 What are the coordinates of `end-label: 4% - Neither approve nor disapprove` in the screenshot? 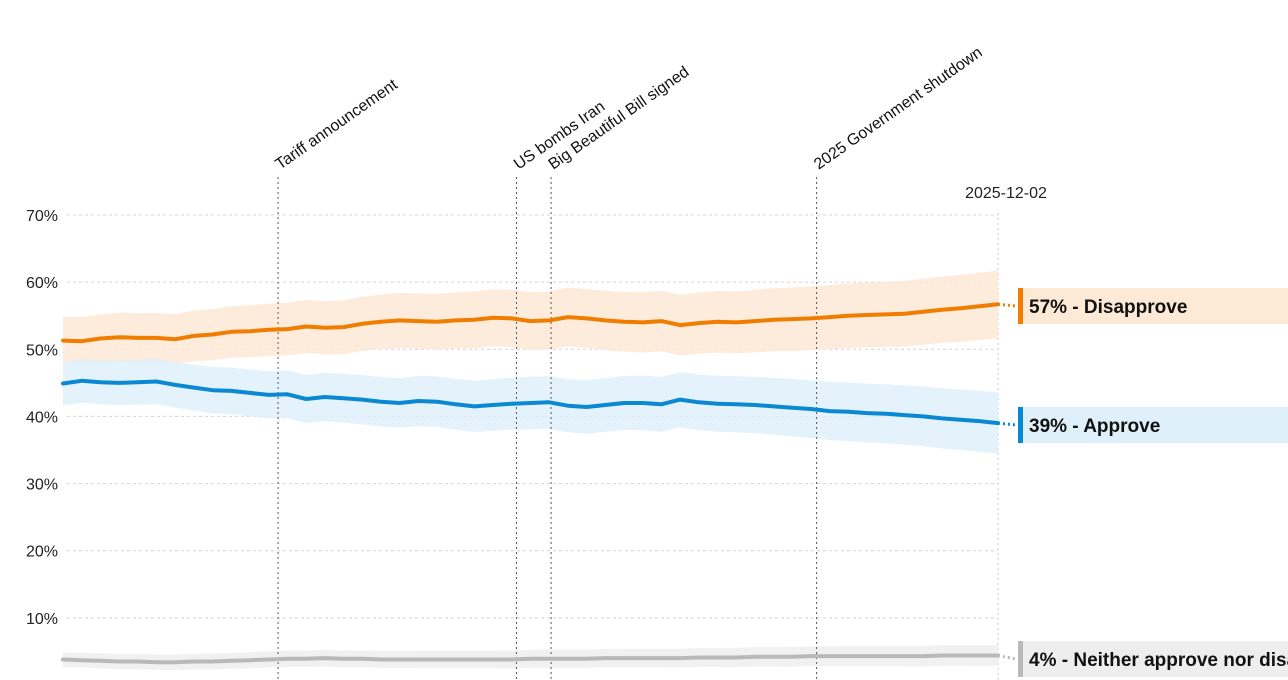 It's located at (1158, 660).